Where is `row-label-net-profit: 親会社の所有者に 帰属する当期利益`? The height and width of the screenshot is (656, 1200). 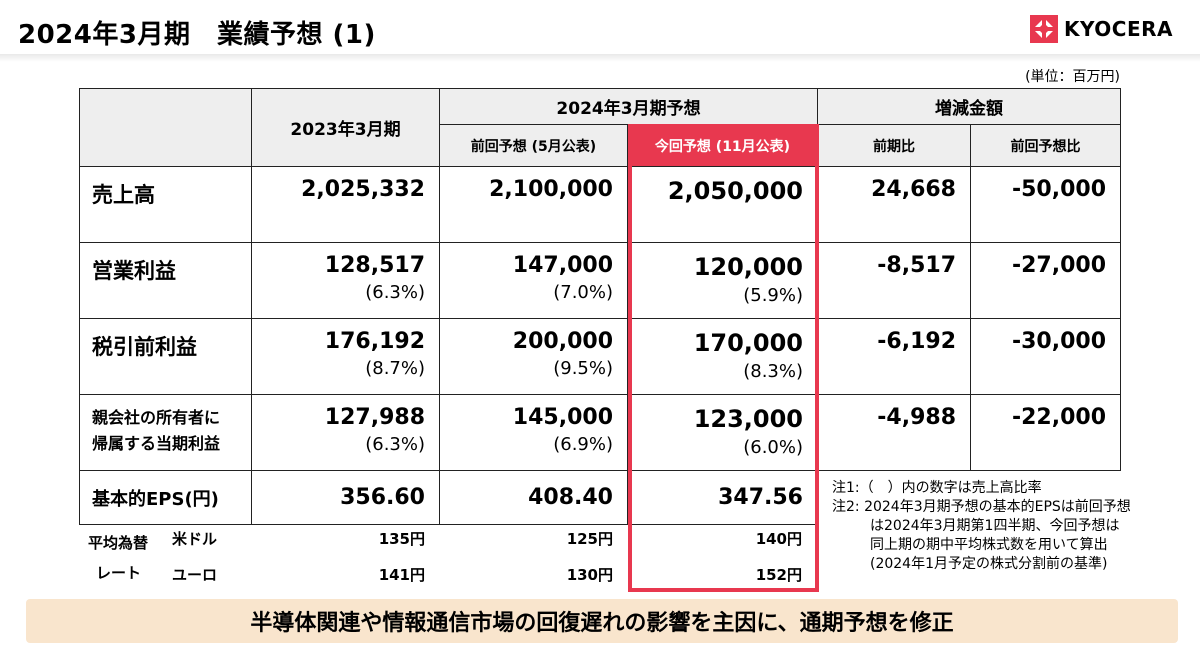
row-label-net-profit: 親会社の所有者に 帰属する当期利益 is located at coordinates (165, 432).